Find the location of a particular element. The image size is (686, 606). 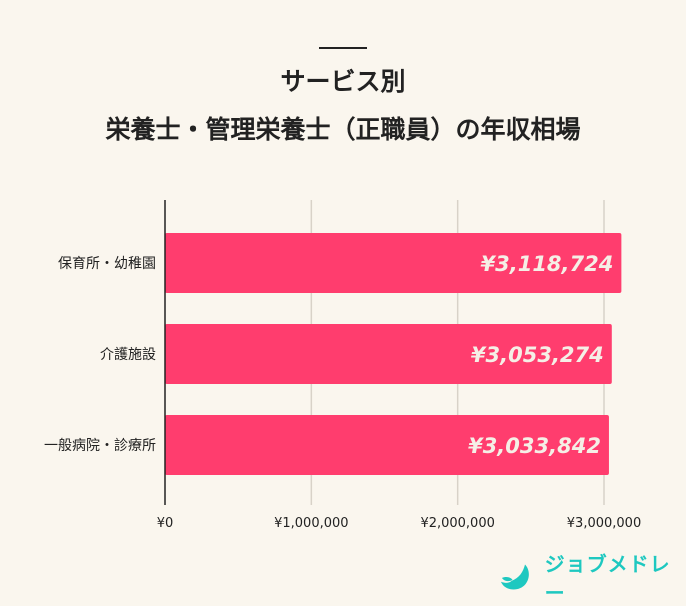

chart-title-line1: サービス別 is located at coordinates (343, 81).